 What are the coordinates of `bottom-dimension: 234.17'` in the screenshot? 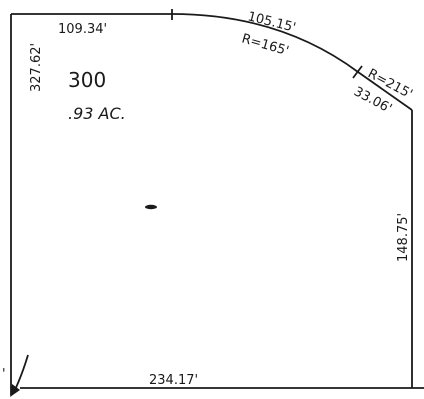 It's located at (173, 380).